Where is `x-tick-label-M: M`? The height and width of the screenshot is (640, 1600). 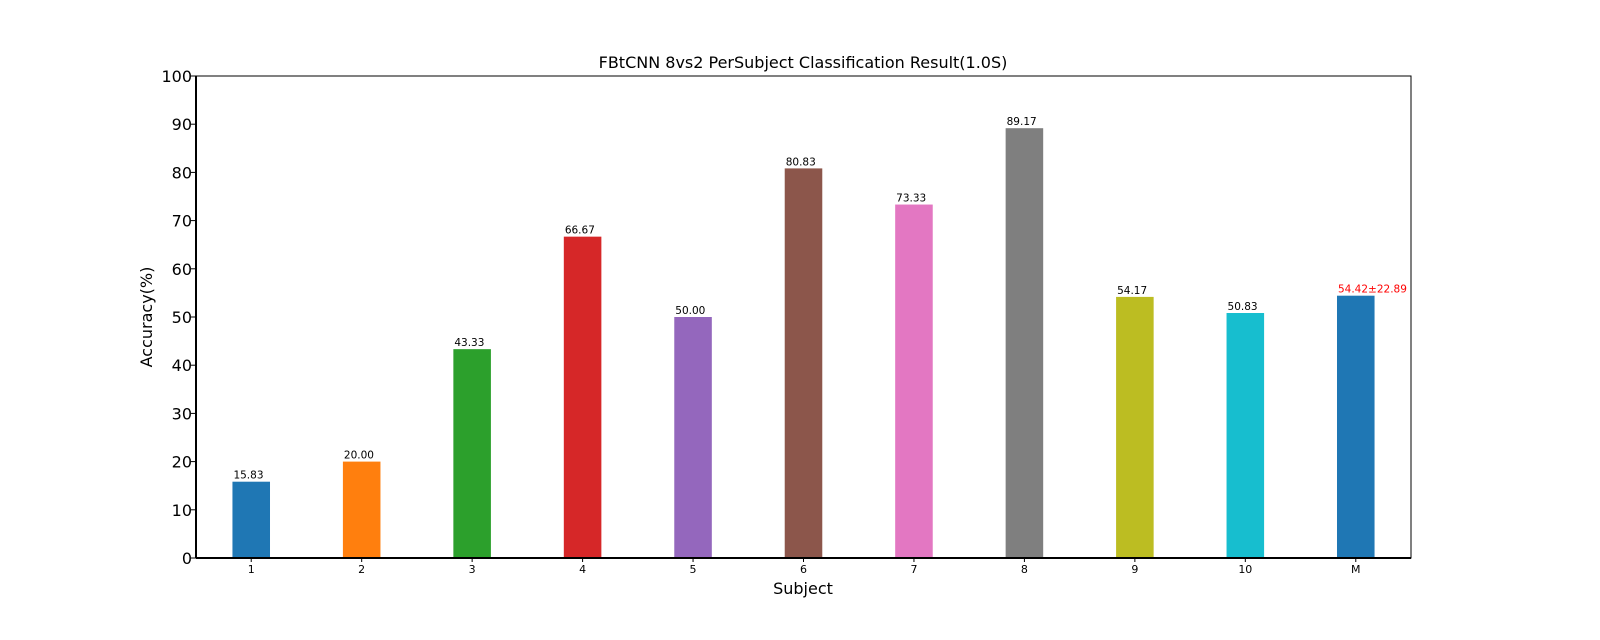
x-tick-label-M: M is located at coordinates (1356, 569).